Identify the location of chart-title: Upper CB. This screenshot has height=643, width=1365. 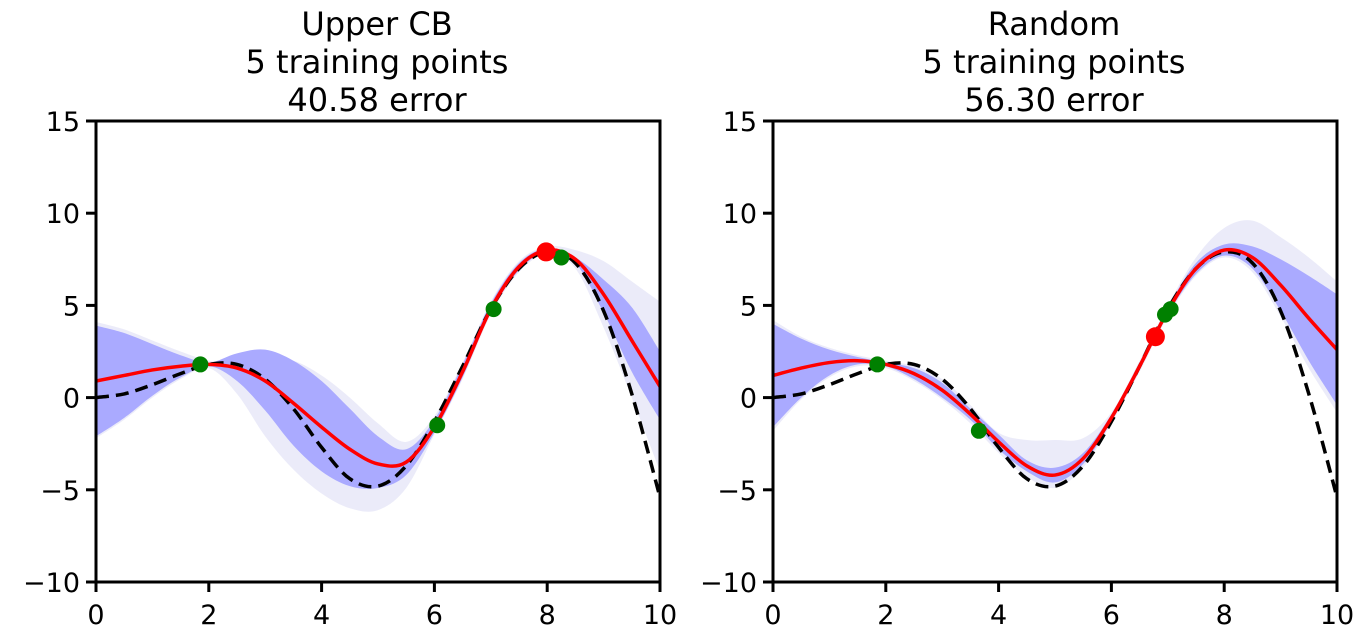
(376, 24).